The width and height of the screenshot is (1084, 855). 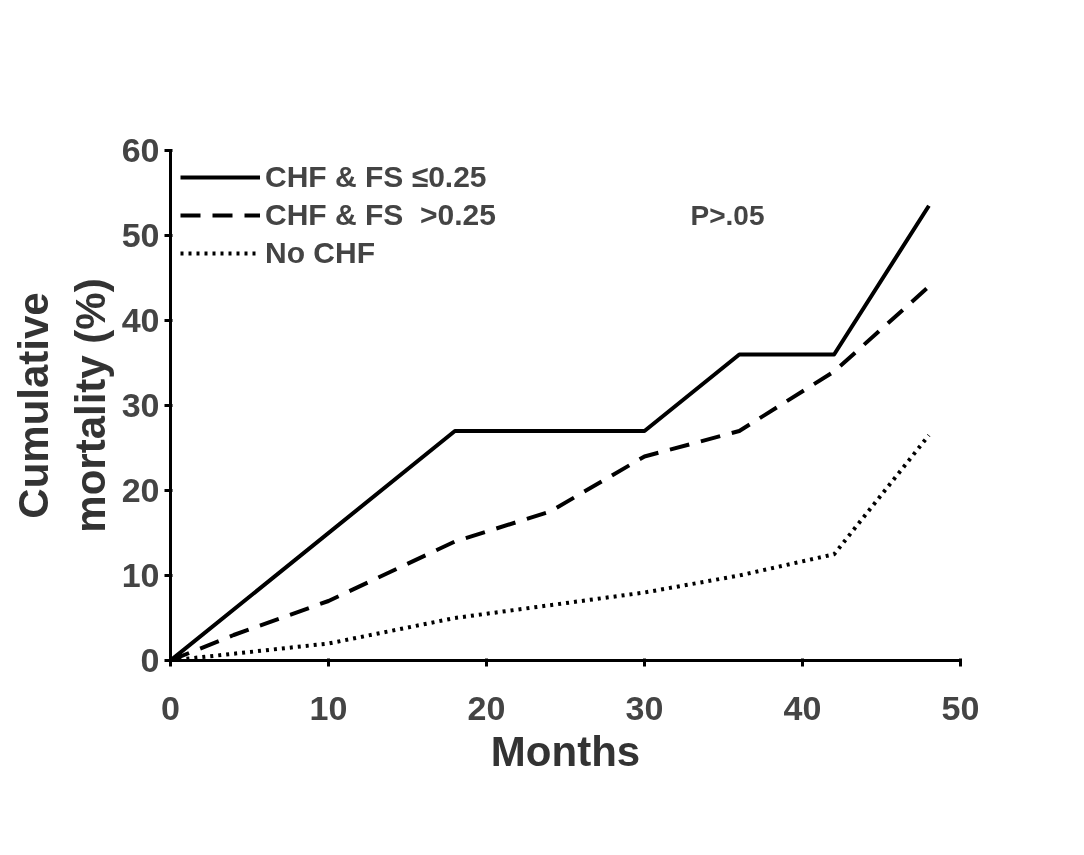 I want to click on y-tick-label: 50, so click(x=140, y=235).